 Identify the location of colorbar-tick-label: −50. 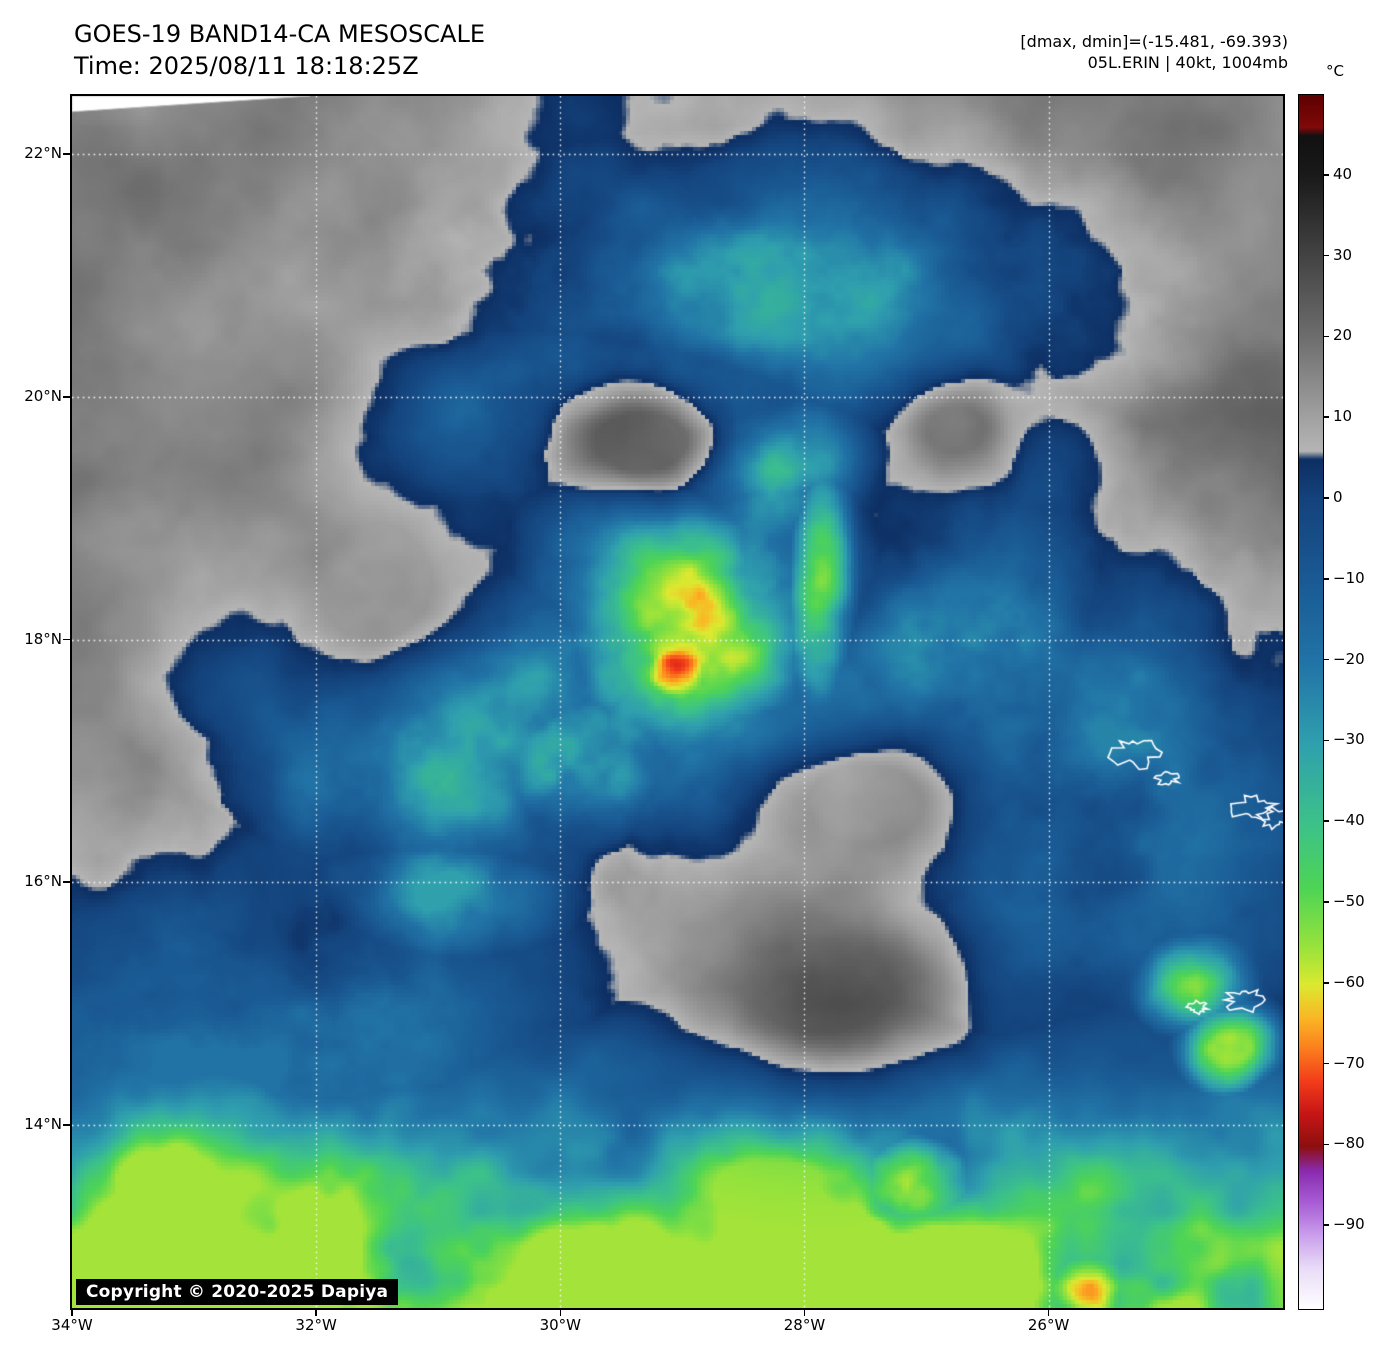
(1349, 901).